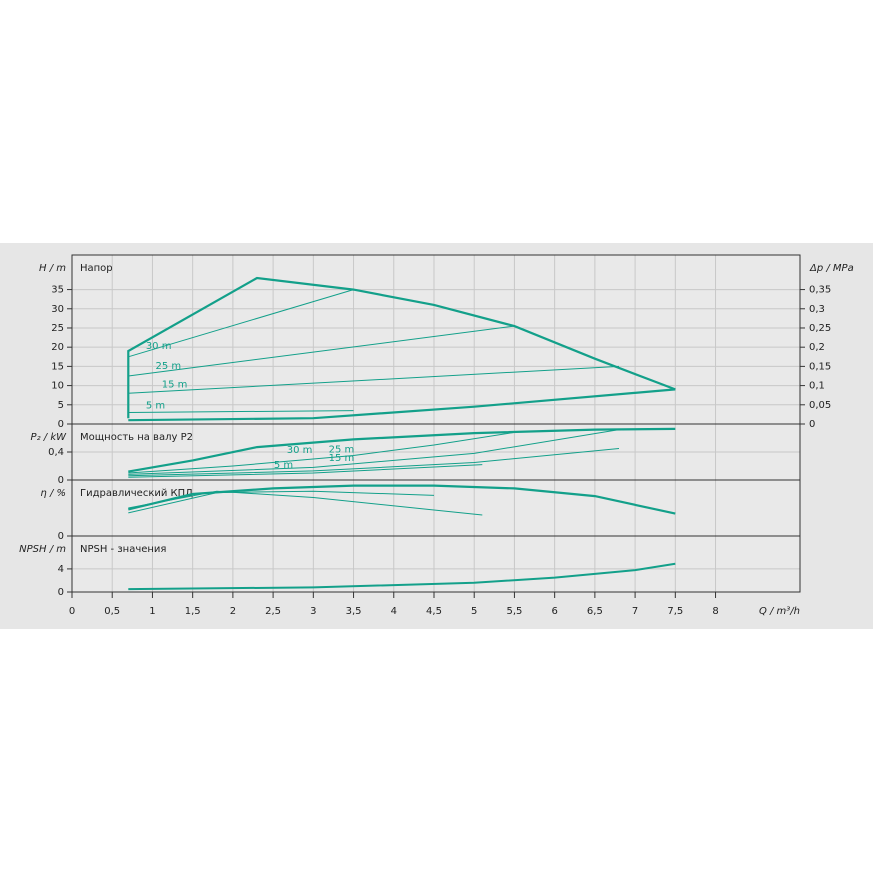  I want to click on x-tick-label: 3,5, so click(354, 611).